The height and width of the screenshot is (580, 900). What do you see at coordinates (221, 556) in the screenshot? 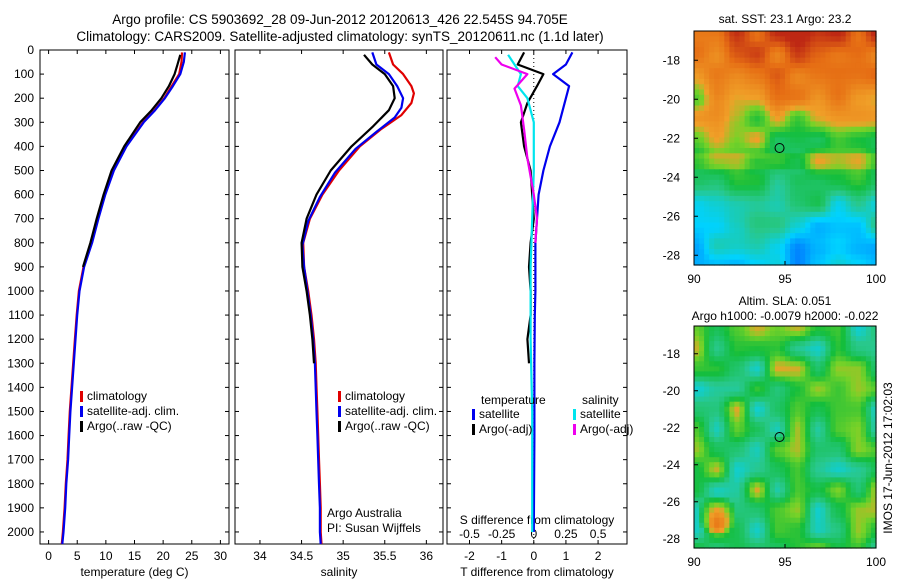
I see `temperature-x-tick-label: 30` at bounding box center [221, 556].